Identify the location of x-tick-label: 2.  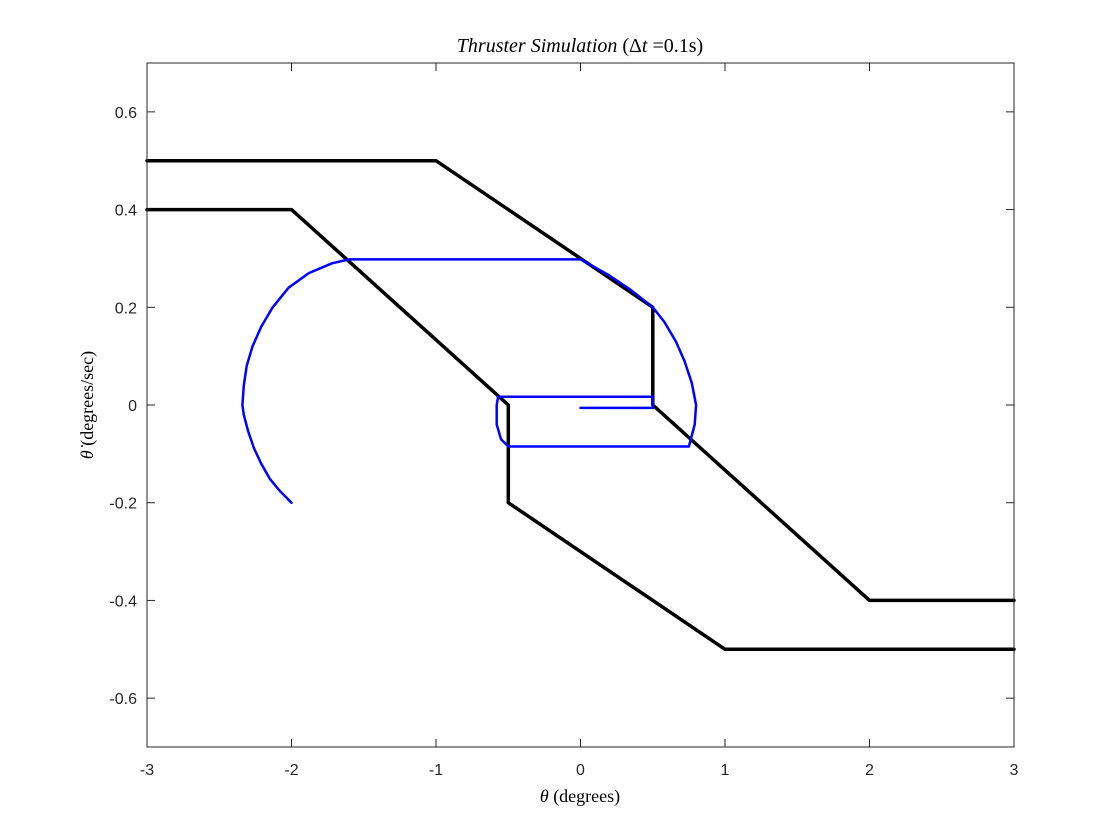
(869, 770).